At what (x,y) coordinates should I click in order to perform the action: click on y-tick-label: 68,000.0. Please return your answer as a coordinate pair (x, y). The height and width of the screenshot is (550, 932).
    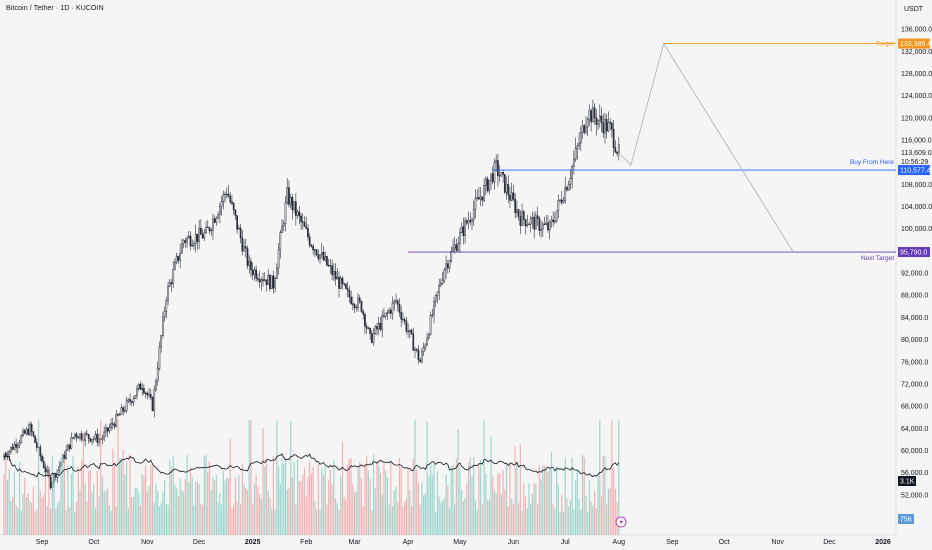
    Looking at the image, I should click on (914, 407).